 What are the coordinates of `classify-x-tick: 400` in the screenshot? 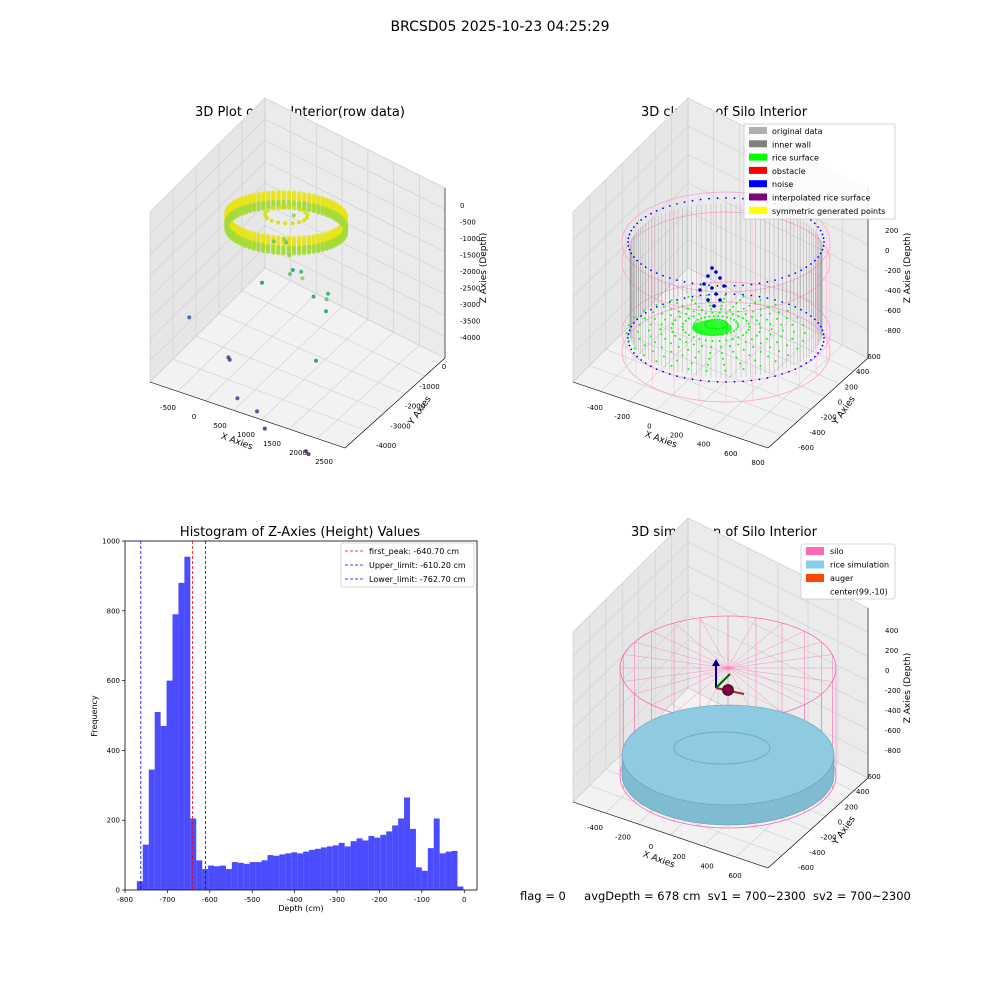 It's located at (703, 445).